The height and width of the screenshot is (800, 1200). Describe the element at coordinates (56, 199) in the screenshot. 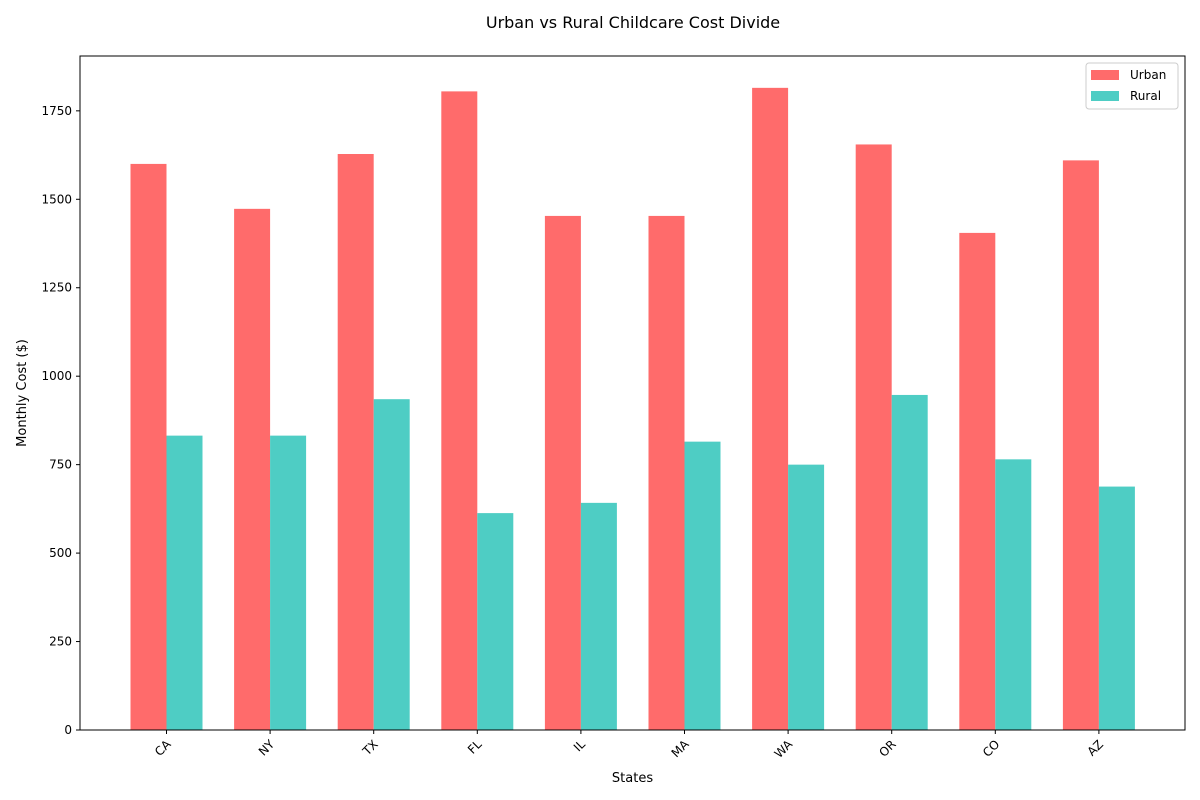

I see `y-tick-label: 1500` at that location.